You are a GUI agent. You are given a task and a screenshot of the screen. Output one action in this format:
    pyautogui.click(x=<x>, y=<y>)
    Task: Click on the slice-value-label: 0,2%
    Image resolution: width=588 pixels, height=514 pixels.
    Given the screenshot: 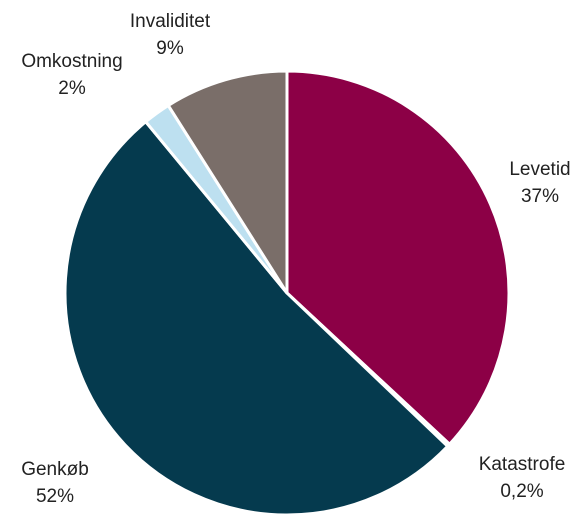 What is the action you would take?
    pyautogui.click(x=521, y=491)
    